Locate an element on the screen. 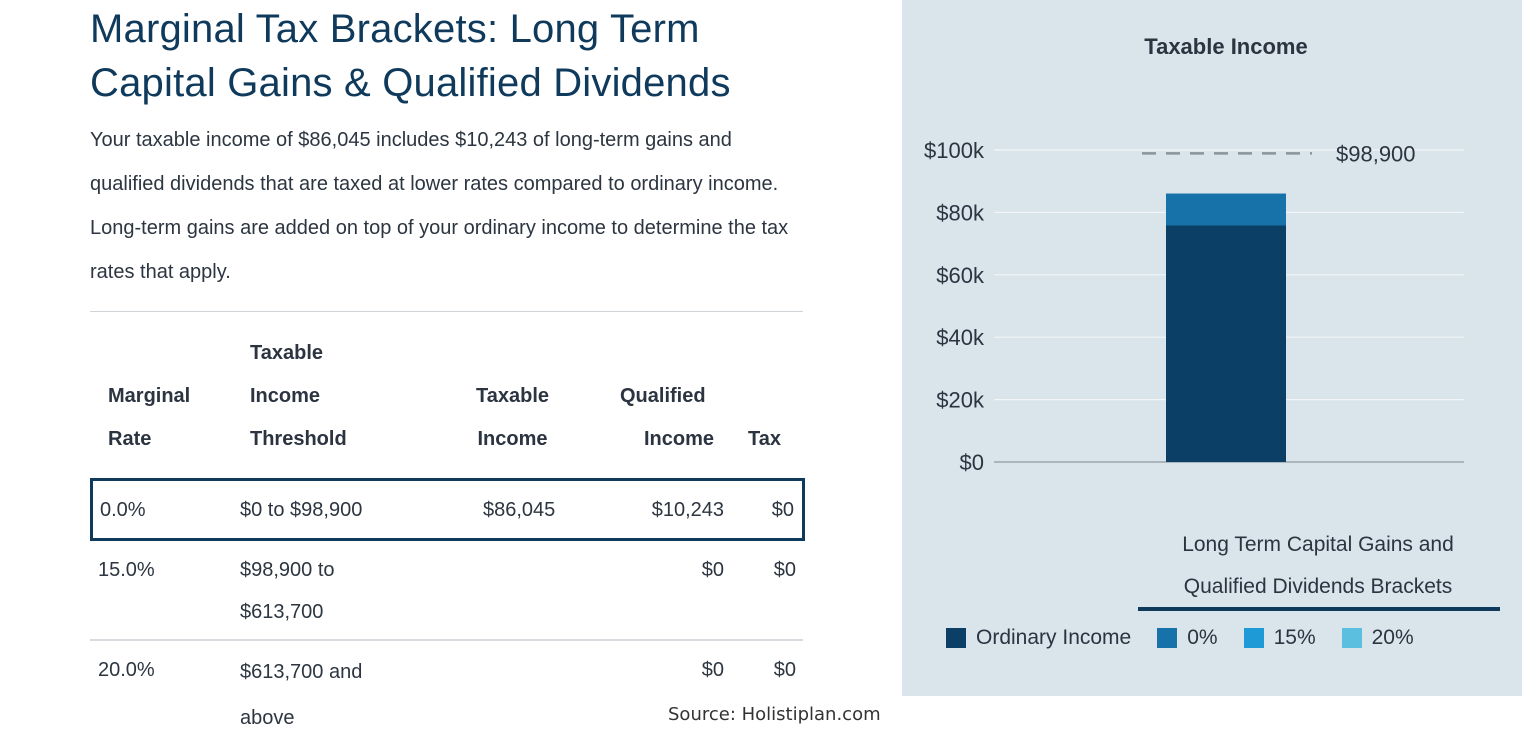  y-tick-label: $100k is located at coordinates (954, 150).